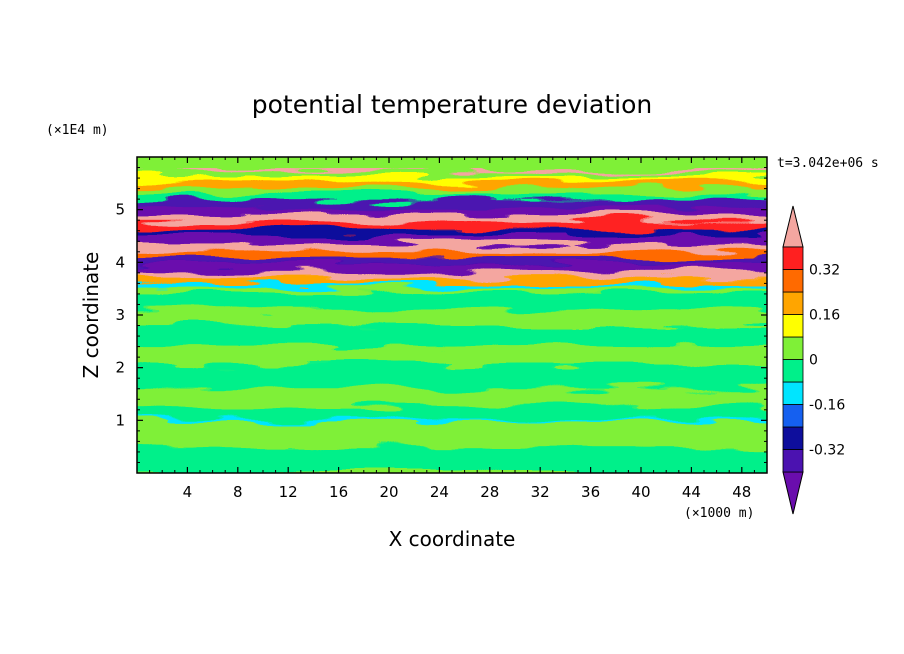 Image resolution: width=904 pixels, height=654 pixels. Describe the element at coordinates (288, 492) in the screenshot. I see `x-tick-label: 12` at that location.